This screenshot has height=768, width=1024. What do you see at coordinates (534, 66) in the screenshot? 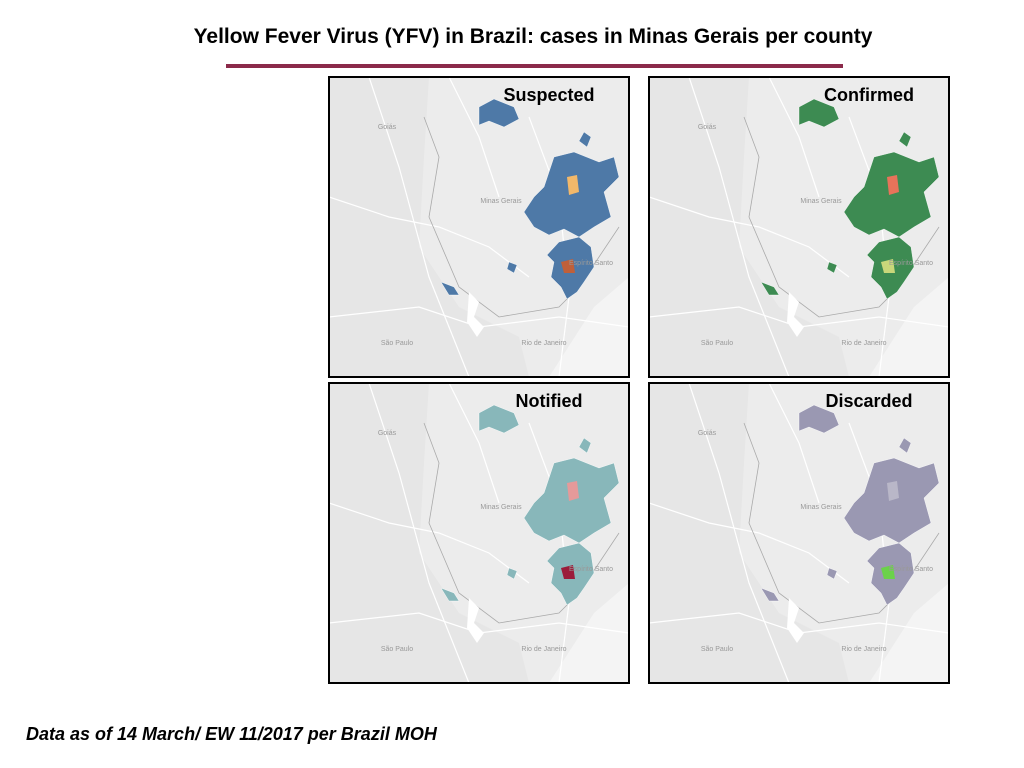
I see `title-underline` at bounding box center [534, 66].